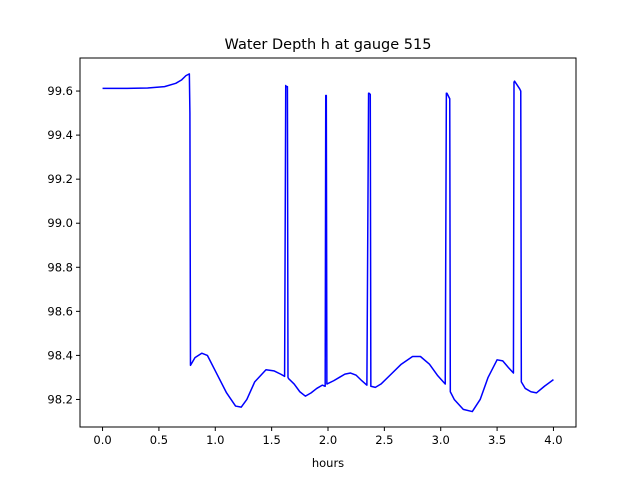  What do you see at coordinates (63, 245) in the screenshot?
I see `y-axis: 98.2 98.4 98.6 98.8 99.0 99.2 99.4 99.6` at bounding box center [63, 245].